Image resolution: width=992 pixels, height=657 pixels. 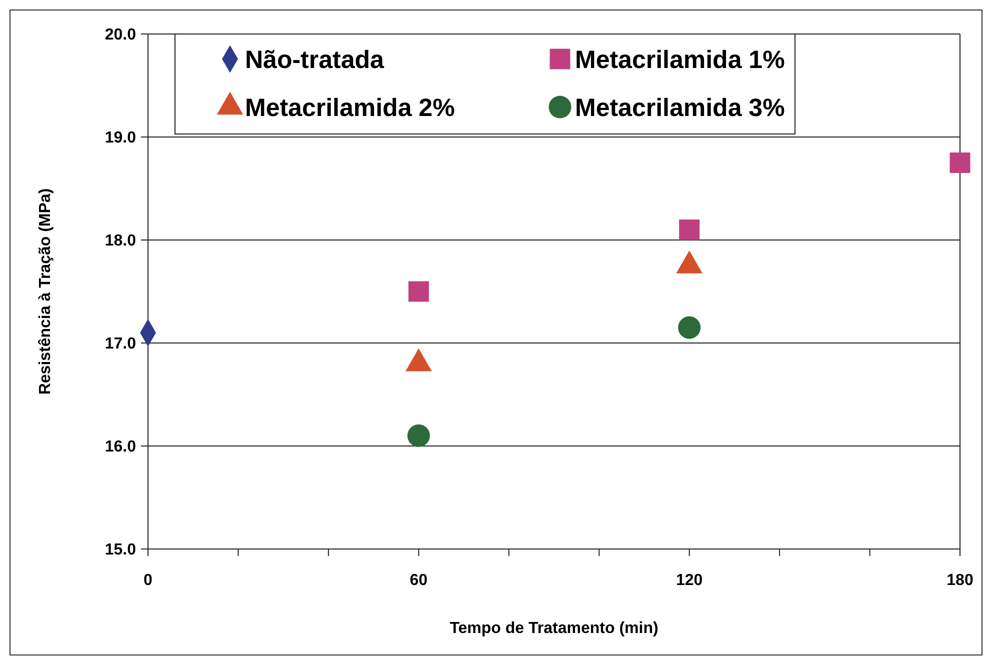 What do you see at coordinates (315, 60) in the screenshot?
I see `legend-label: Não-tratada` at bounding box center [315, 60].